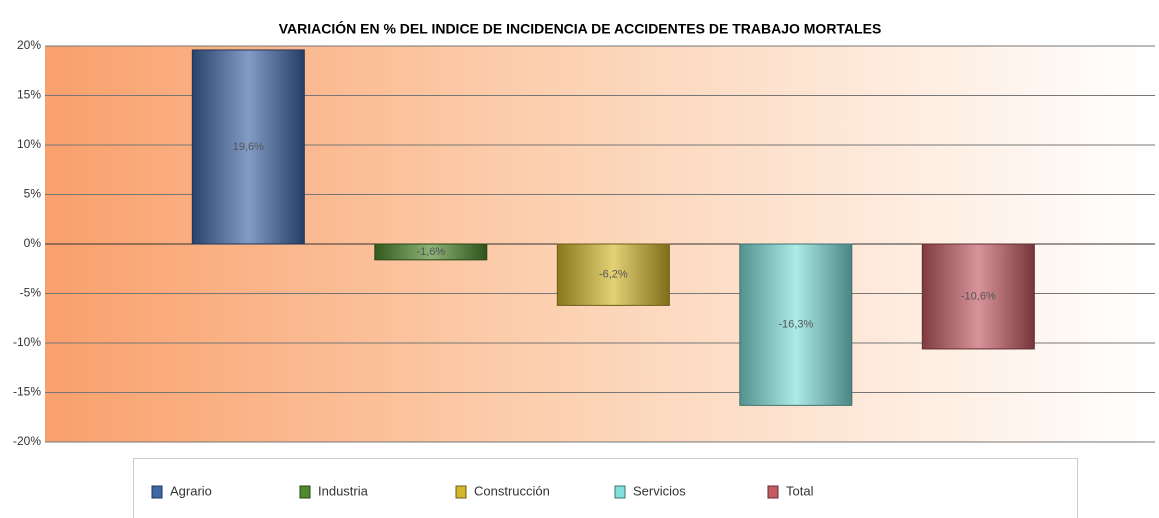  I want to click on value-label: -6,2%, so click(613, 275).